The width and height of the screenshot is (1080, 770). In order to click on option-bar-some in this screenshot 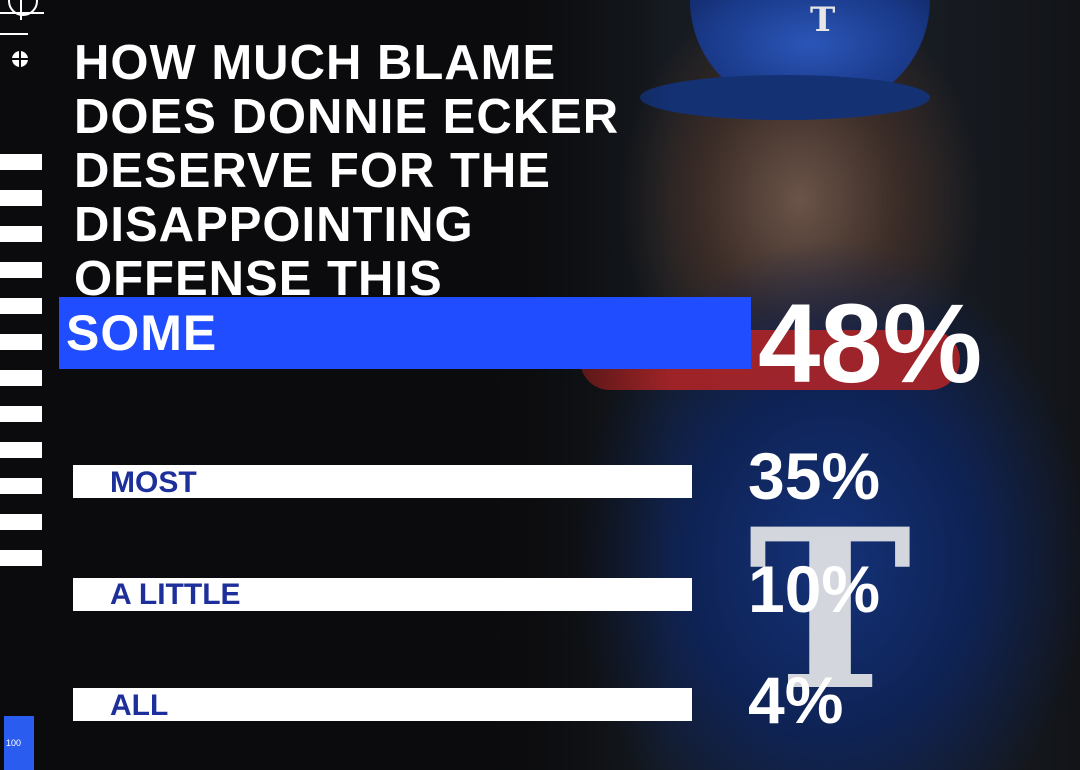, I will do `click(405, 333)`.